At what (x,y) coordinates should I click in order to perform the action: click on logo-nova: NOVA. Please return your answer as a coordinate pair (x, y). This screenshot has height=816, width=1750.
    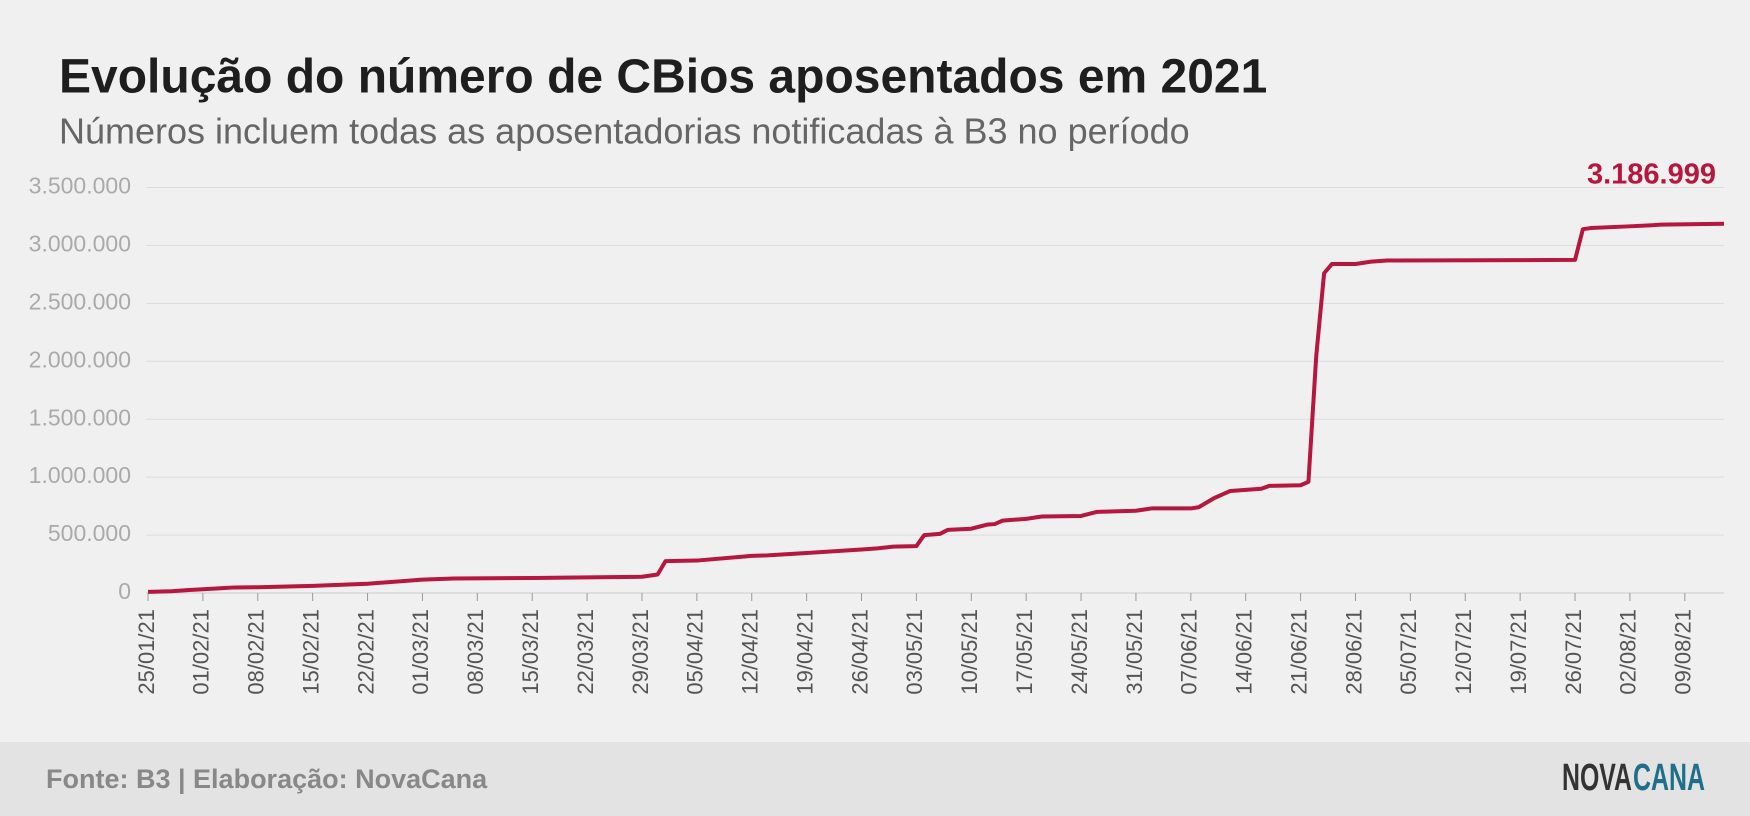
    Looking at the image, I should click on (1597, 778).